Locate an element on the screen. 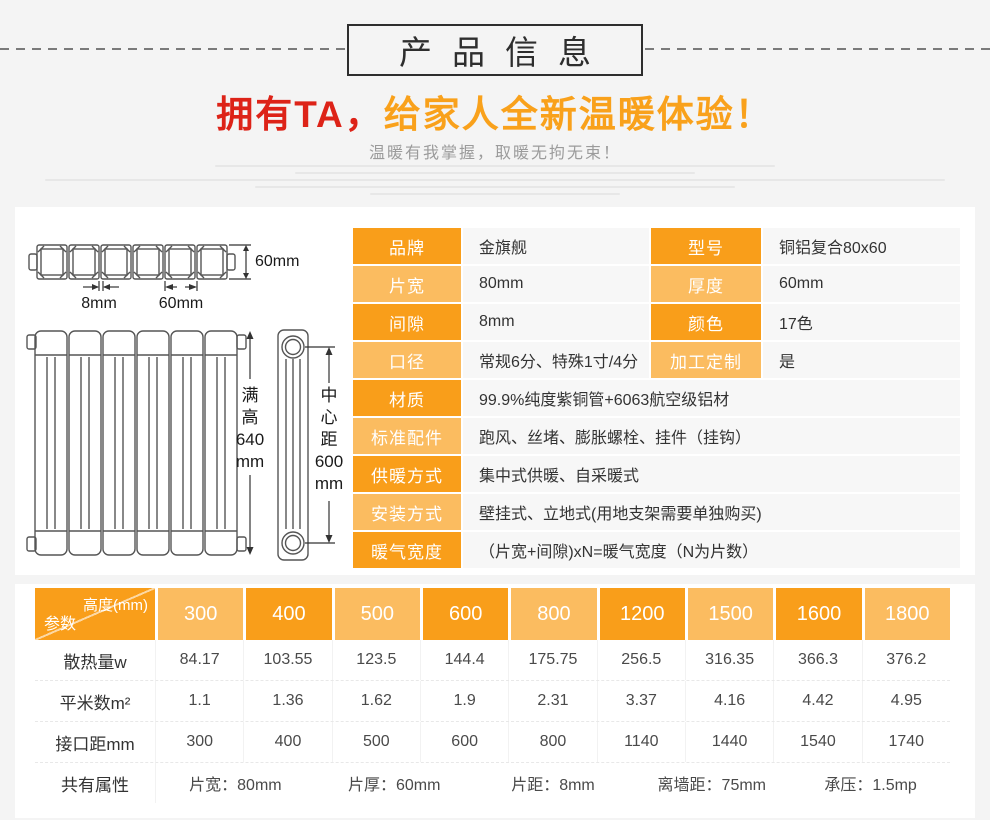 This screenshot has width=990, height=820. watermark-text-block is located at coordinates (495, 180).